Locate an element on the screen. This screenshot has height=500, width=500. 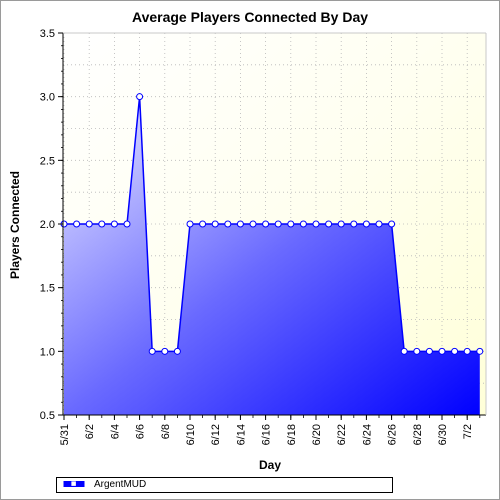
x-tick-label: 6/2 is located at coordinates (90, 431).